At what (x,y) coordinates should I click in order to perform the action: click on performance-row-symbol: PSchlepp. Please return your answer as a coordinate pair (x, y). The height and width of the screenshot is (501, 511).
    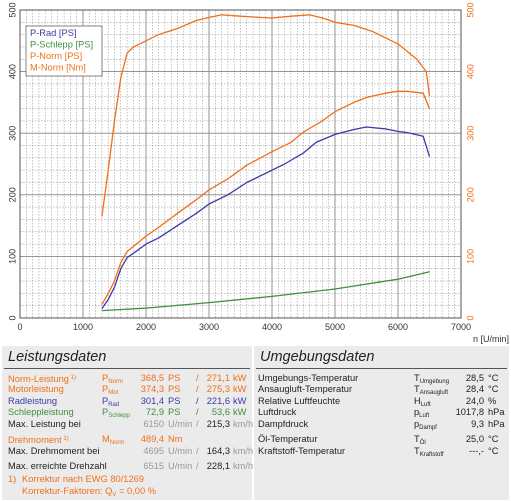
    Looking at the image, I should click on (116, 413).